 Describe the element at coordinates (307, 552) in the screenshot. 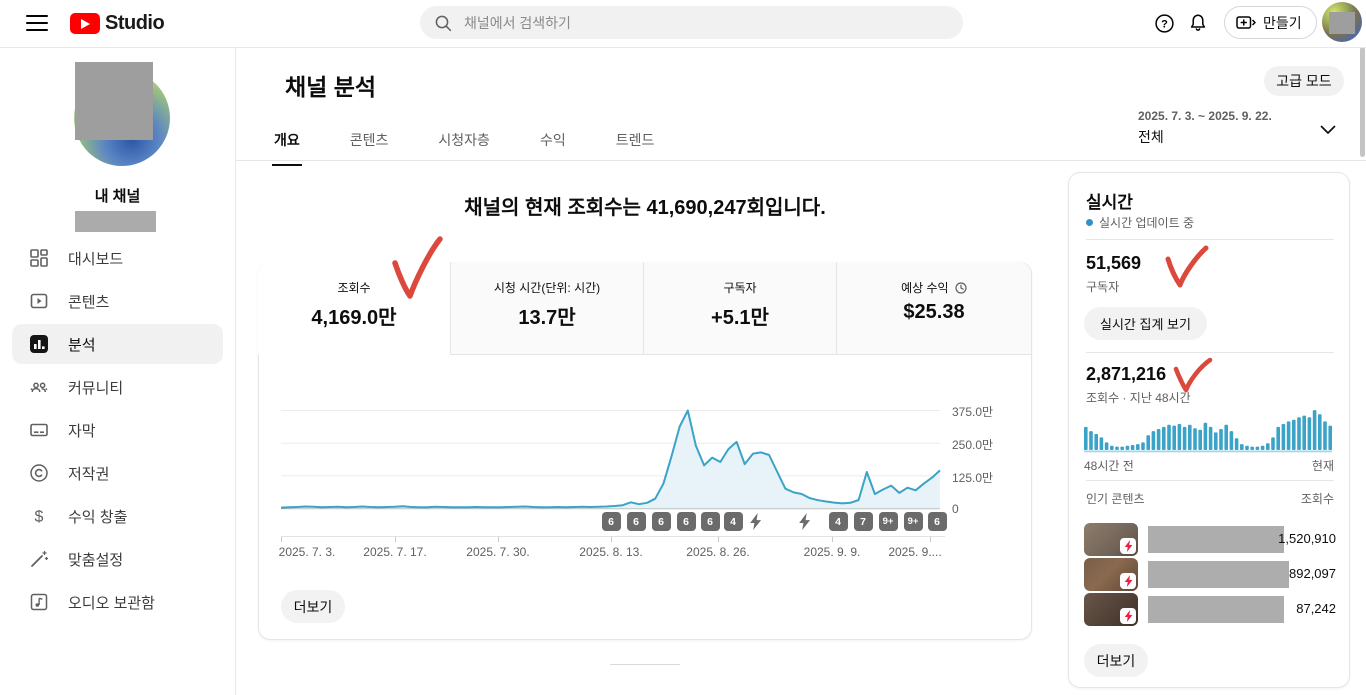

I see `x-tick-label: 2025. 7. 3.` at that location.